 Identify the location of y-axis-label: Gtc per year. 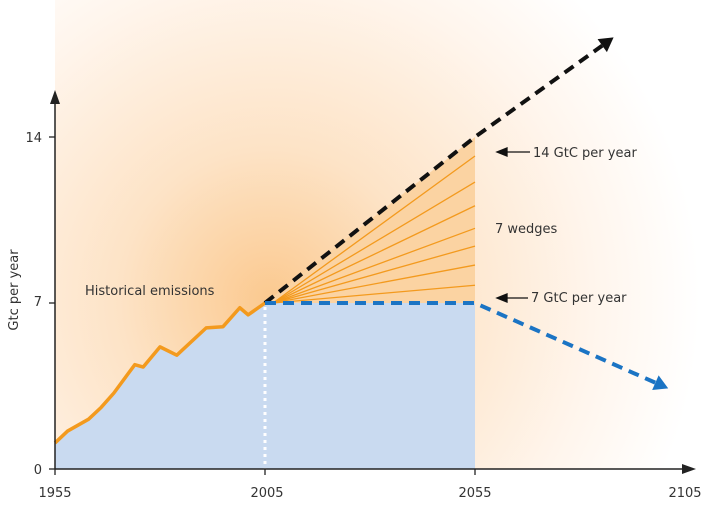
(14, 290).